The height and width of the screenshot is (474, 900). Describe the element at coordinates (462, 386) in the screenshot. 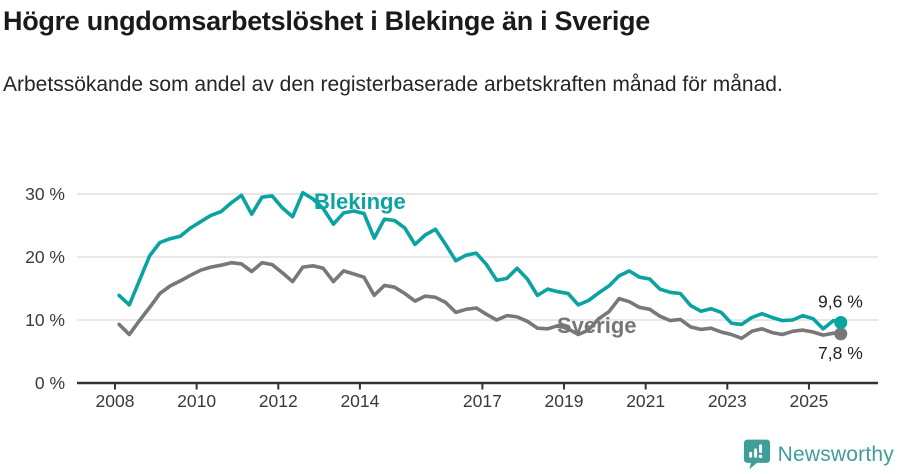

I see `x-axis-ticks` at that location.